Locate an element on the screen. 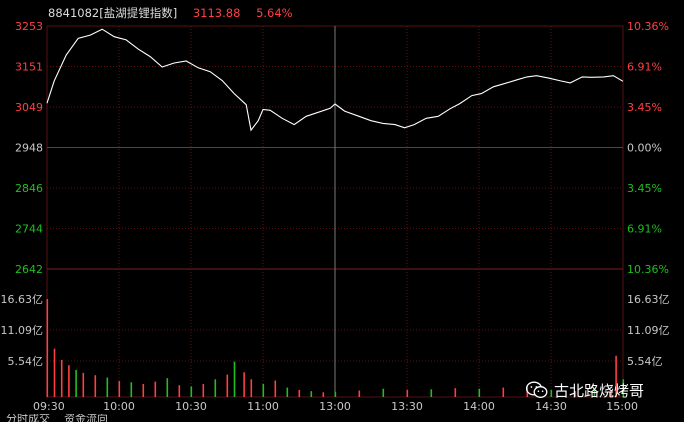  time-tick: 10:00 is located at coordinates (119, 406).